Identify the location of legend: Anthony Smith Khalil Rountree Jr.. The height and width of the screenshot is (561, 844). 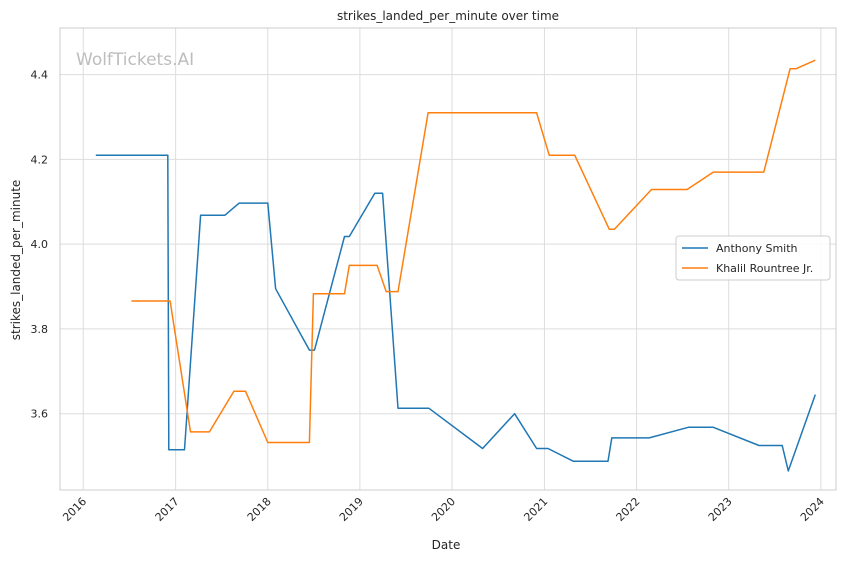
(753, 258).